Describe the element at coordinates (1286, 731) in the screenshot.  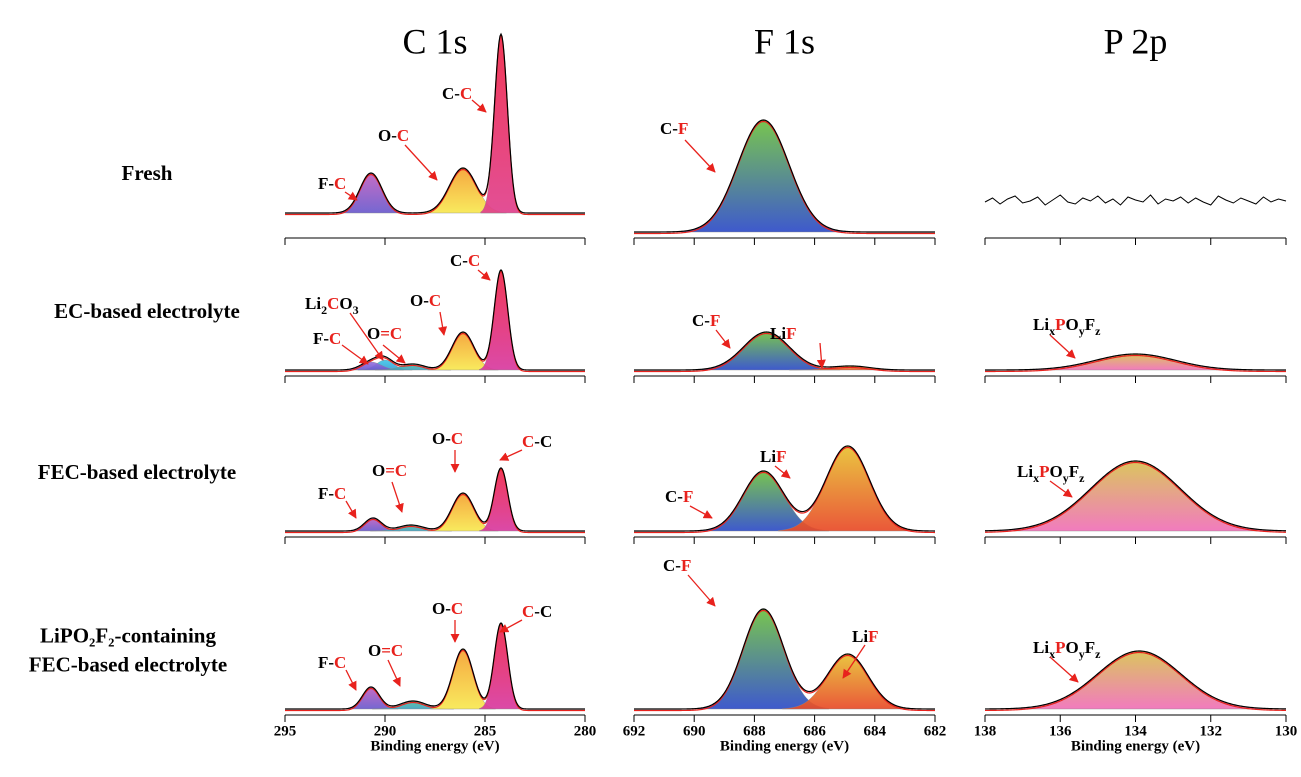
I see `x-tick-label: 130` at that location.